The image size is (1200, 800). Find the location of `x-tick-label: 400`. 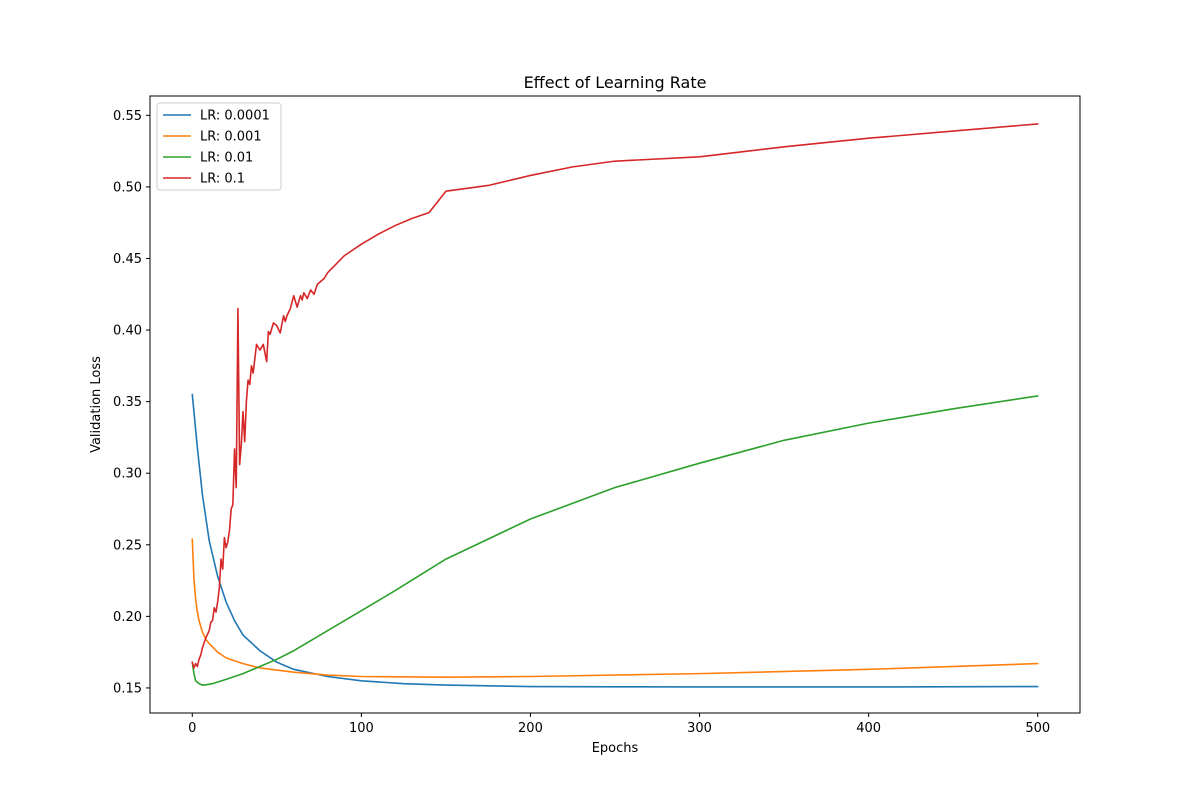

x-tick-label: 400 is located at coordinates (868, 728).